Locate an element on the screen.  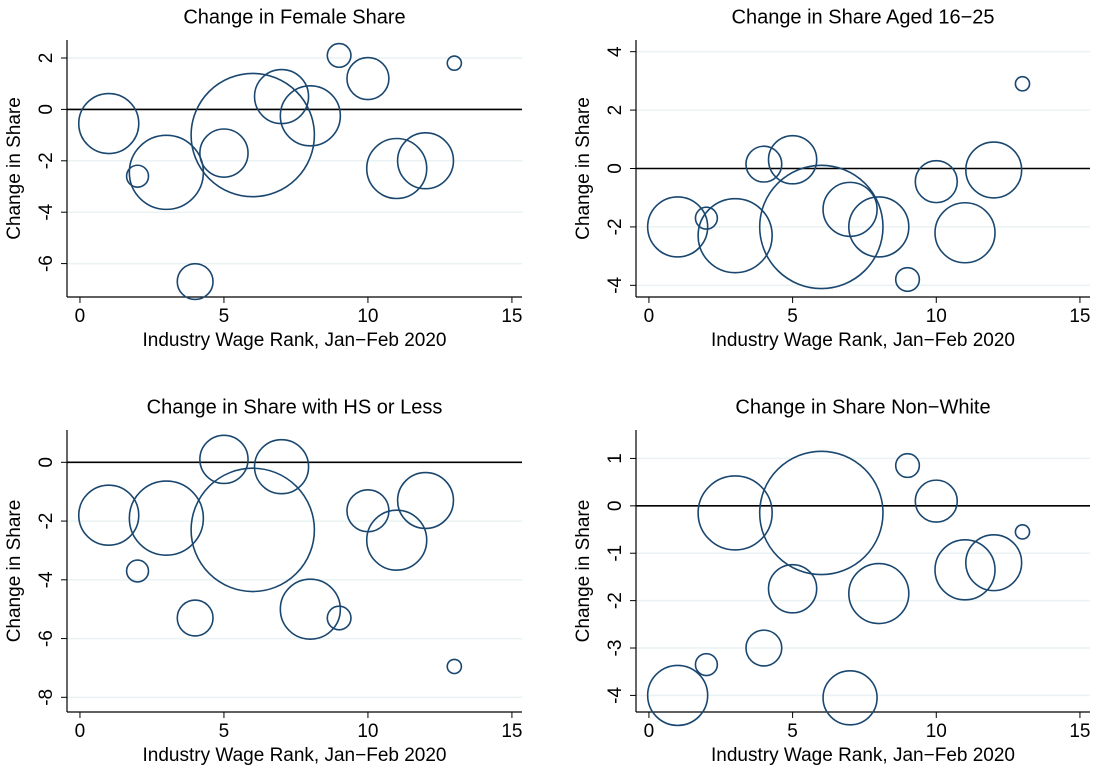
y-tick-label: -1 is located at coordinates (615, 553).